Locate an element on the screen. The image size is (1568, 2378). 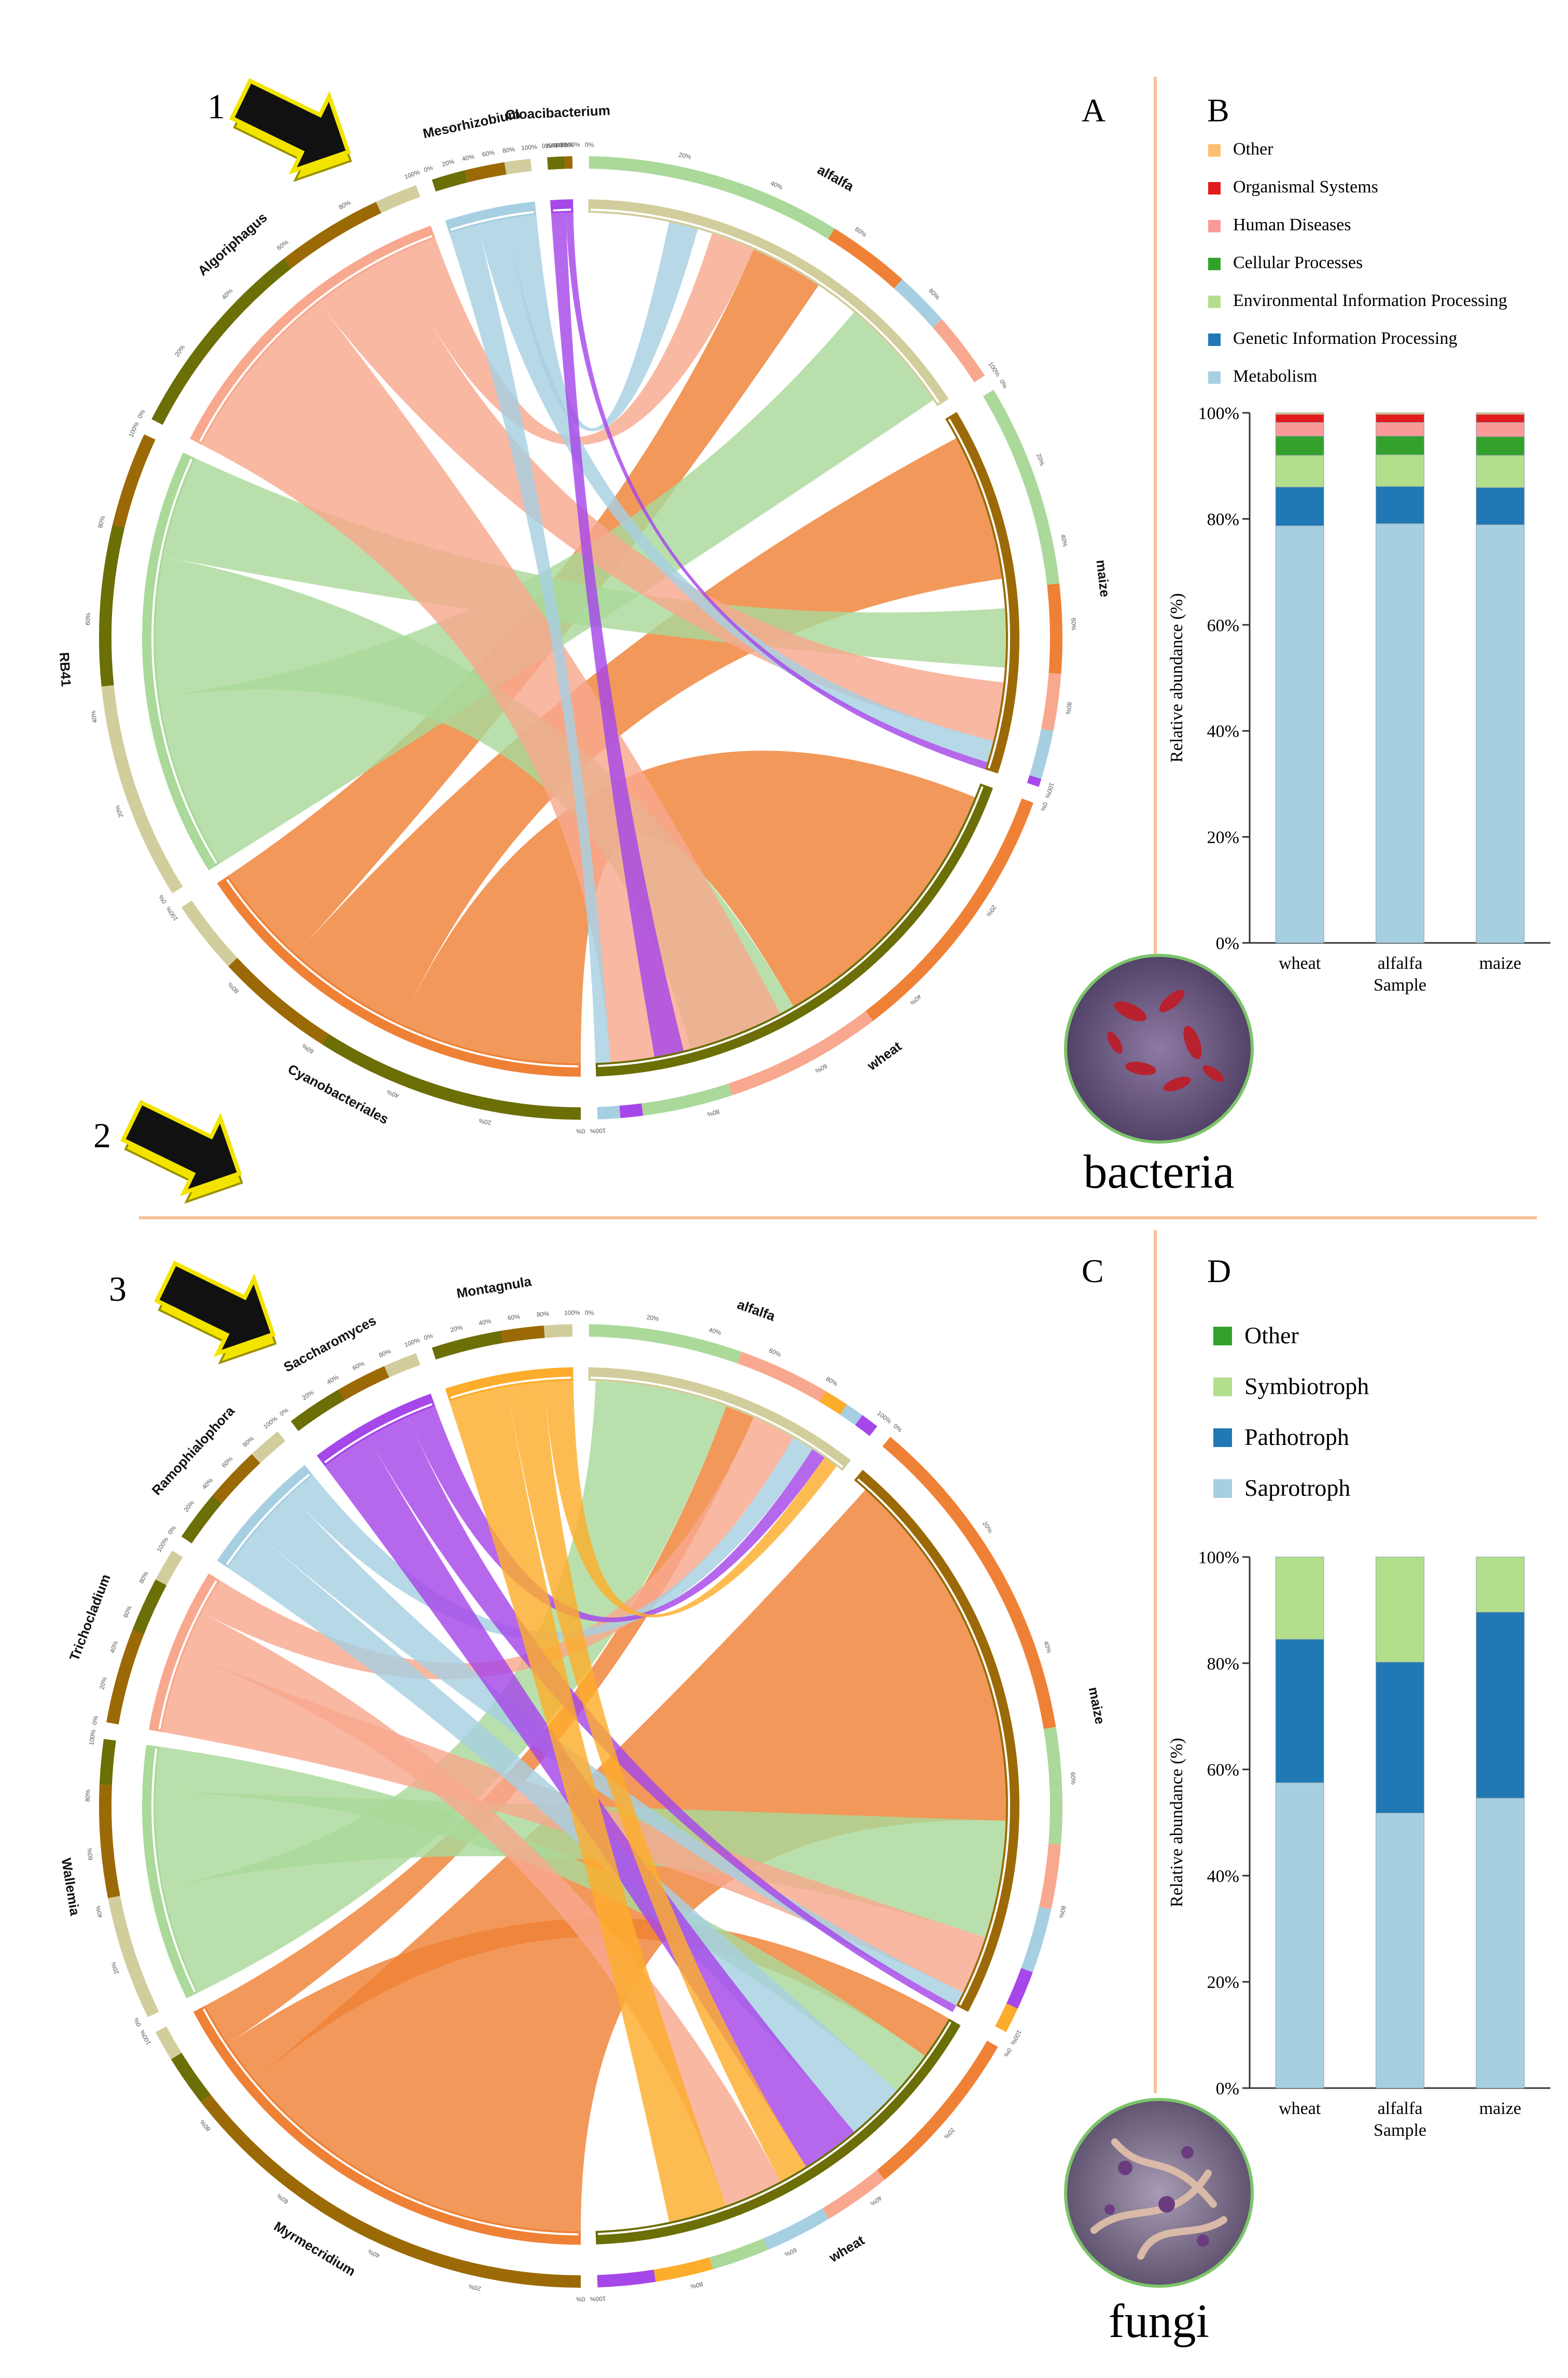
bar-segment-other is located at coordinates (1299, 413).